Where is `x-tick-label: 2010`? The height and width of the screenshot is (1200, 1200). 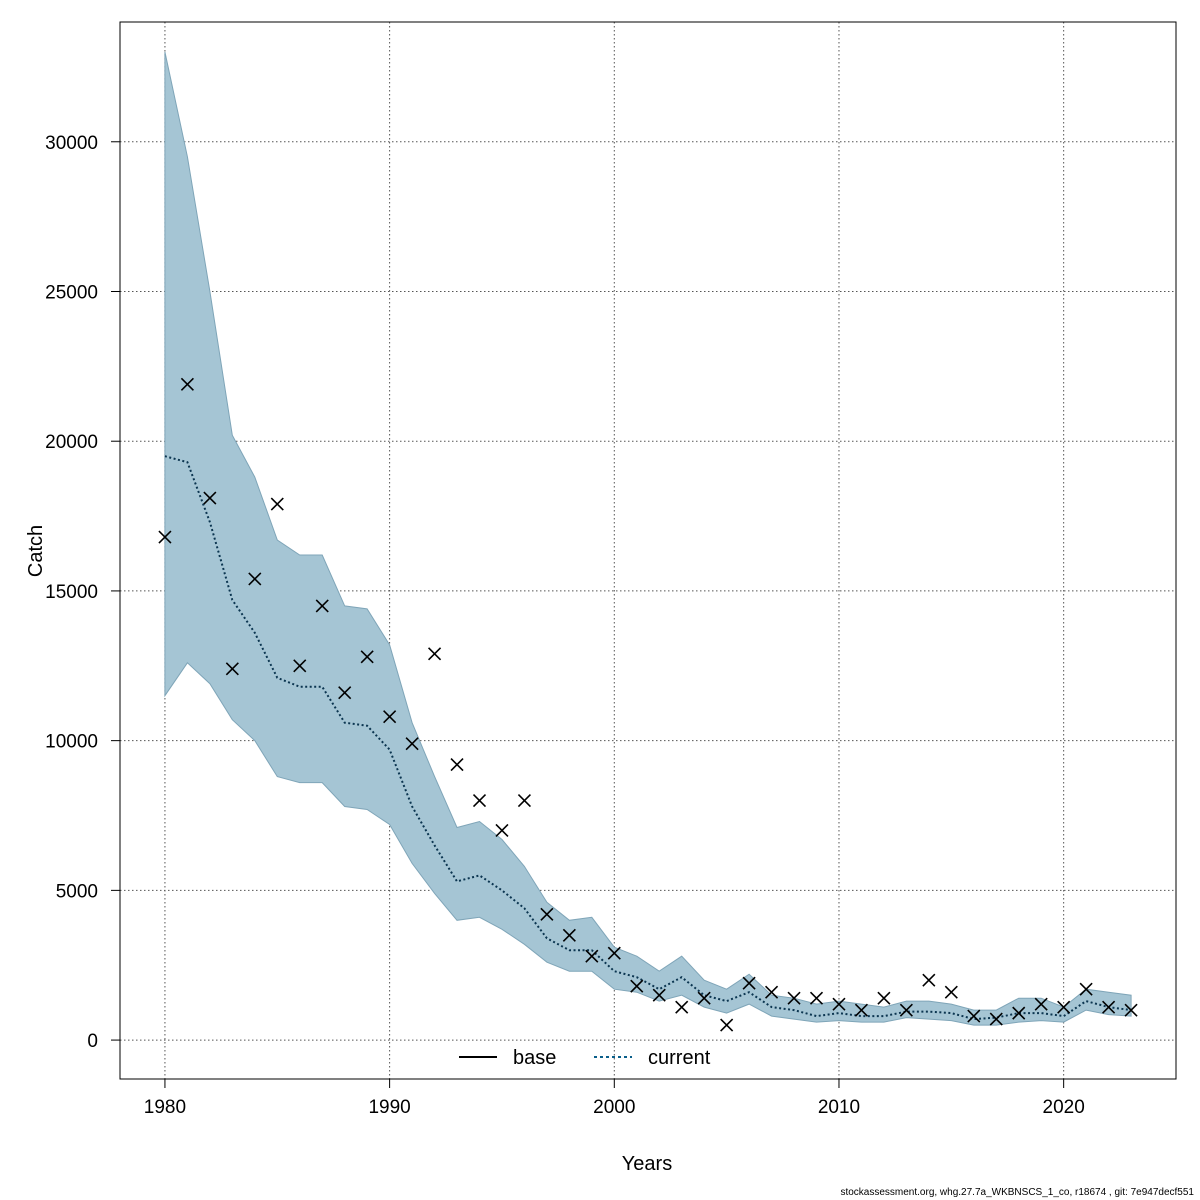
x-tick-label: 2010 is located at coordinates (839, 1107).